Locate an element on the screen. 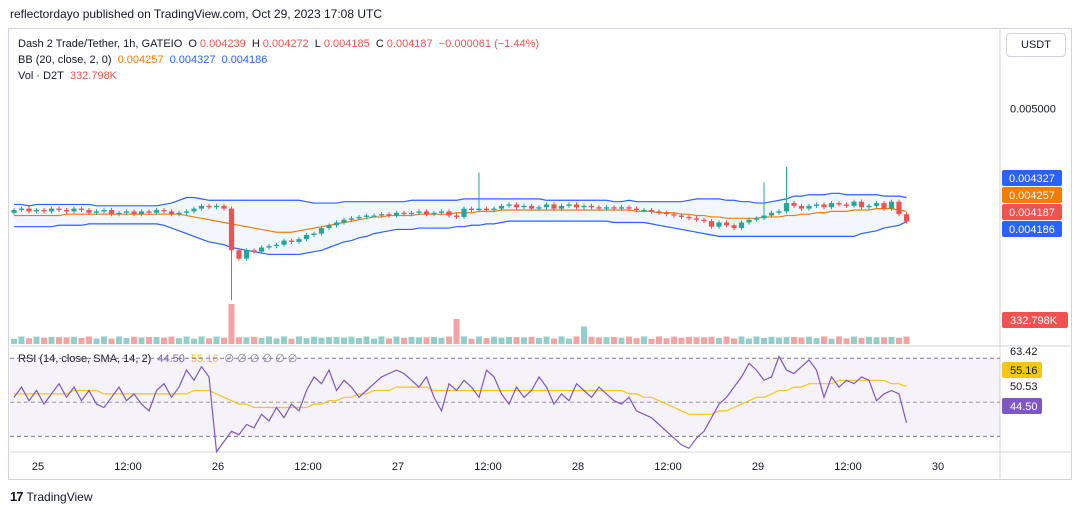 Image resolution: width=1080 pixels, height=515 pixels. close-label: C is located at coordinates (379, 44).